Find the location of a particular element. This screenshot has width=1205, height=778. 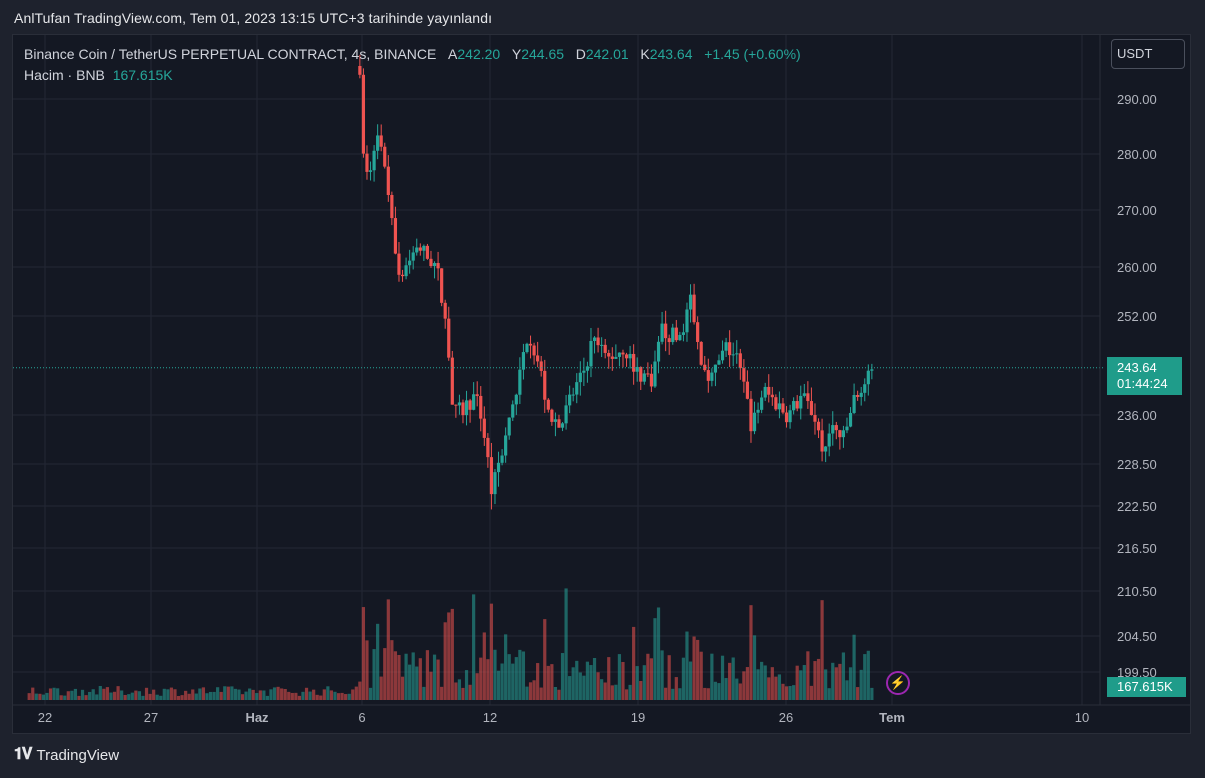

tradingview-logo: 𝟏𝐕 TradingView is located at coordinates (66, 755).